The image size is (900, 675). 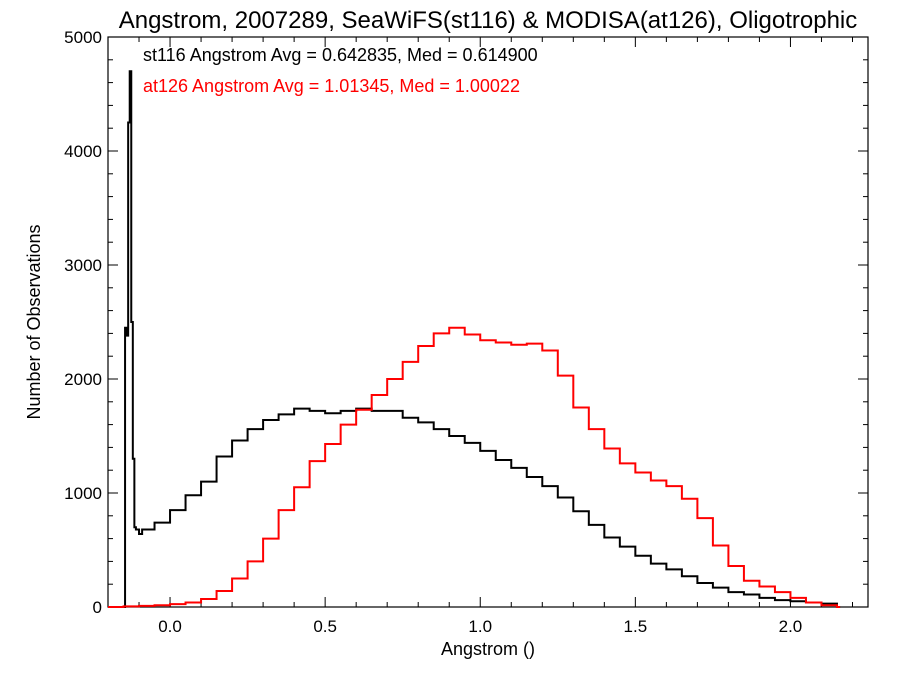 What do you see at coordinates (480, 626) in the screenshot?
I see `x-tick-label: 1.0` at bounding box center [480, 626].